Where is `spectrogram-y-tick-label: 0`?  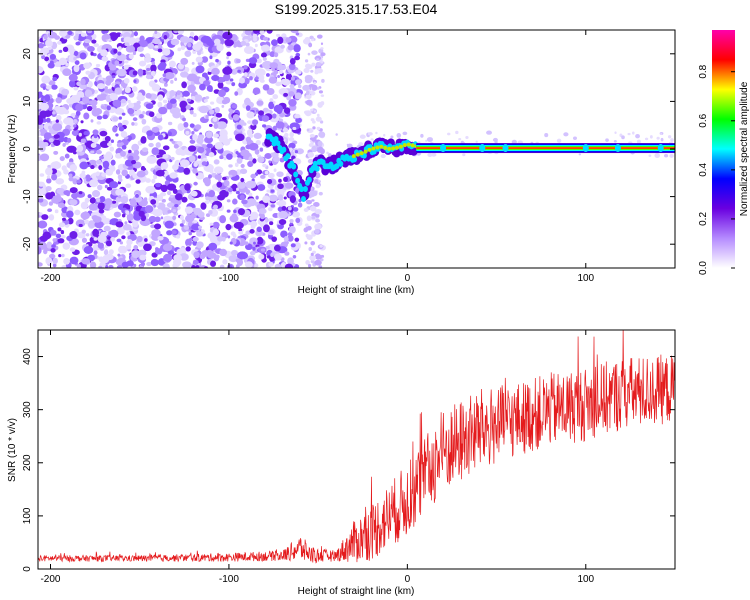
spectrogram-y-tick-label: 0 is located at coordinates (27, 149).